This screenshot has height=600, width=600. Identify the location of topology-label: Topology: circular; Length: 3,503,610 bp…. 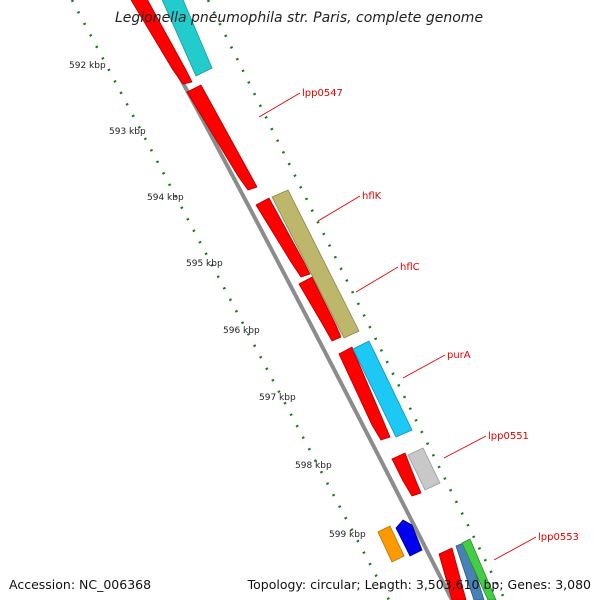
(419, 584).